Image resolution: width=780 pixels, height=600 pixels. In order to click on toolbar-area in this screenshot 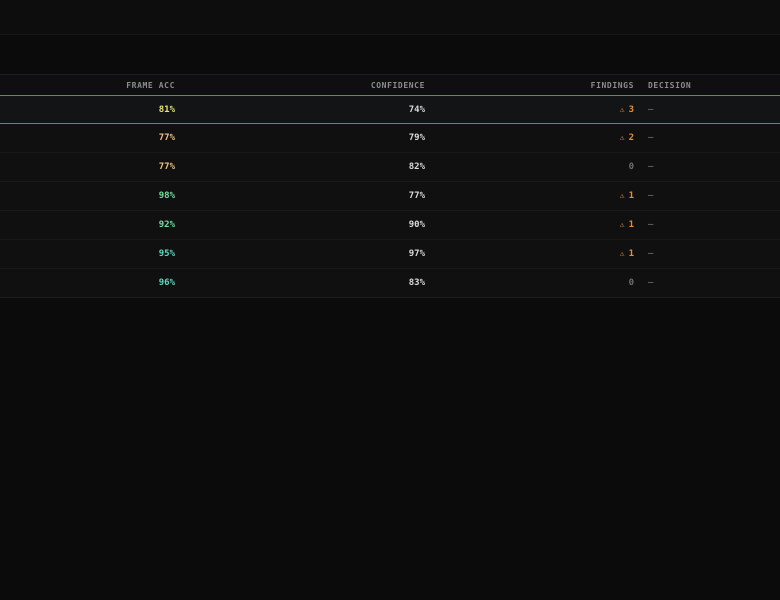, I will do `click(390, 54)`.